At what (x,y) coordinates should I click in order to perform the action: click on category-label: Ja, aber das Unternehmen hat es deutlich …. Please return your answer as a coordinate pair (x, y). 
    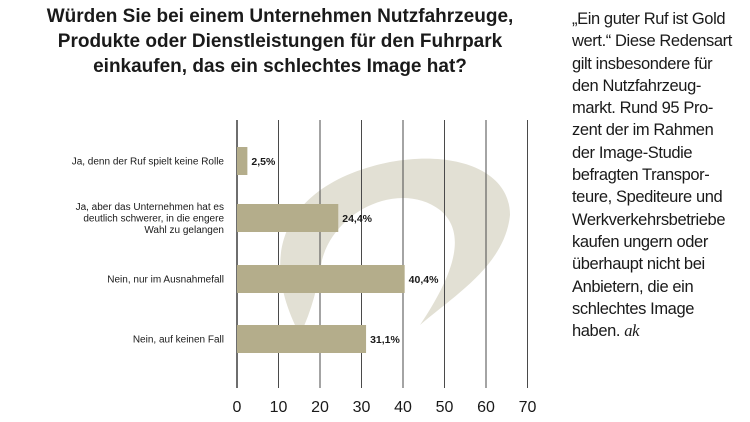
    Looking at the image, I should click on (150, 219).